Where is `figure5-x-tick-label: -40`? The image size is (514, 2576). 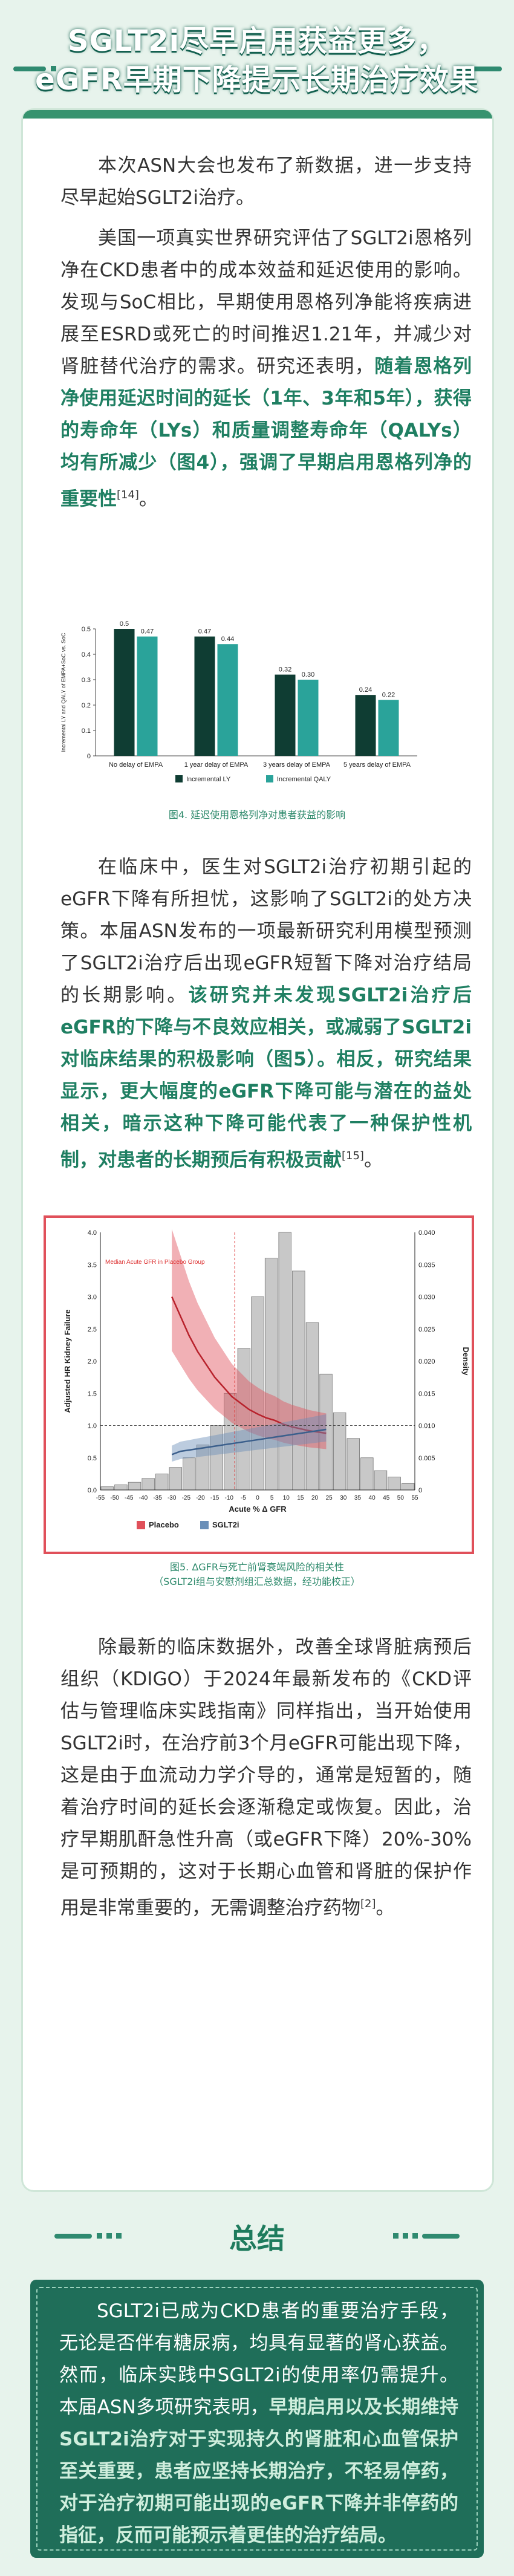
figure5-x-tick-label: -40 is located at coordinates (143, 1498).